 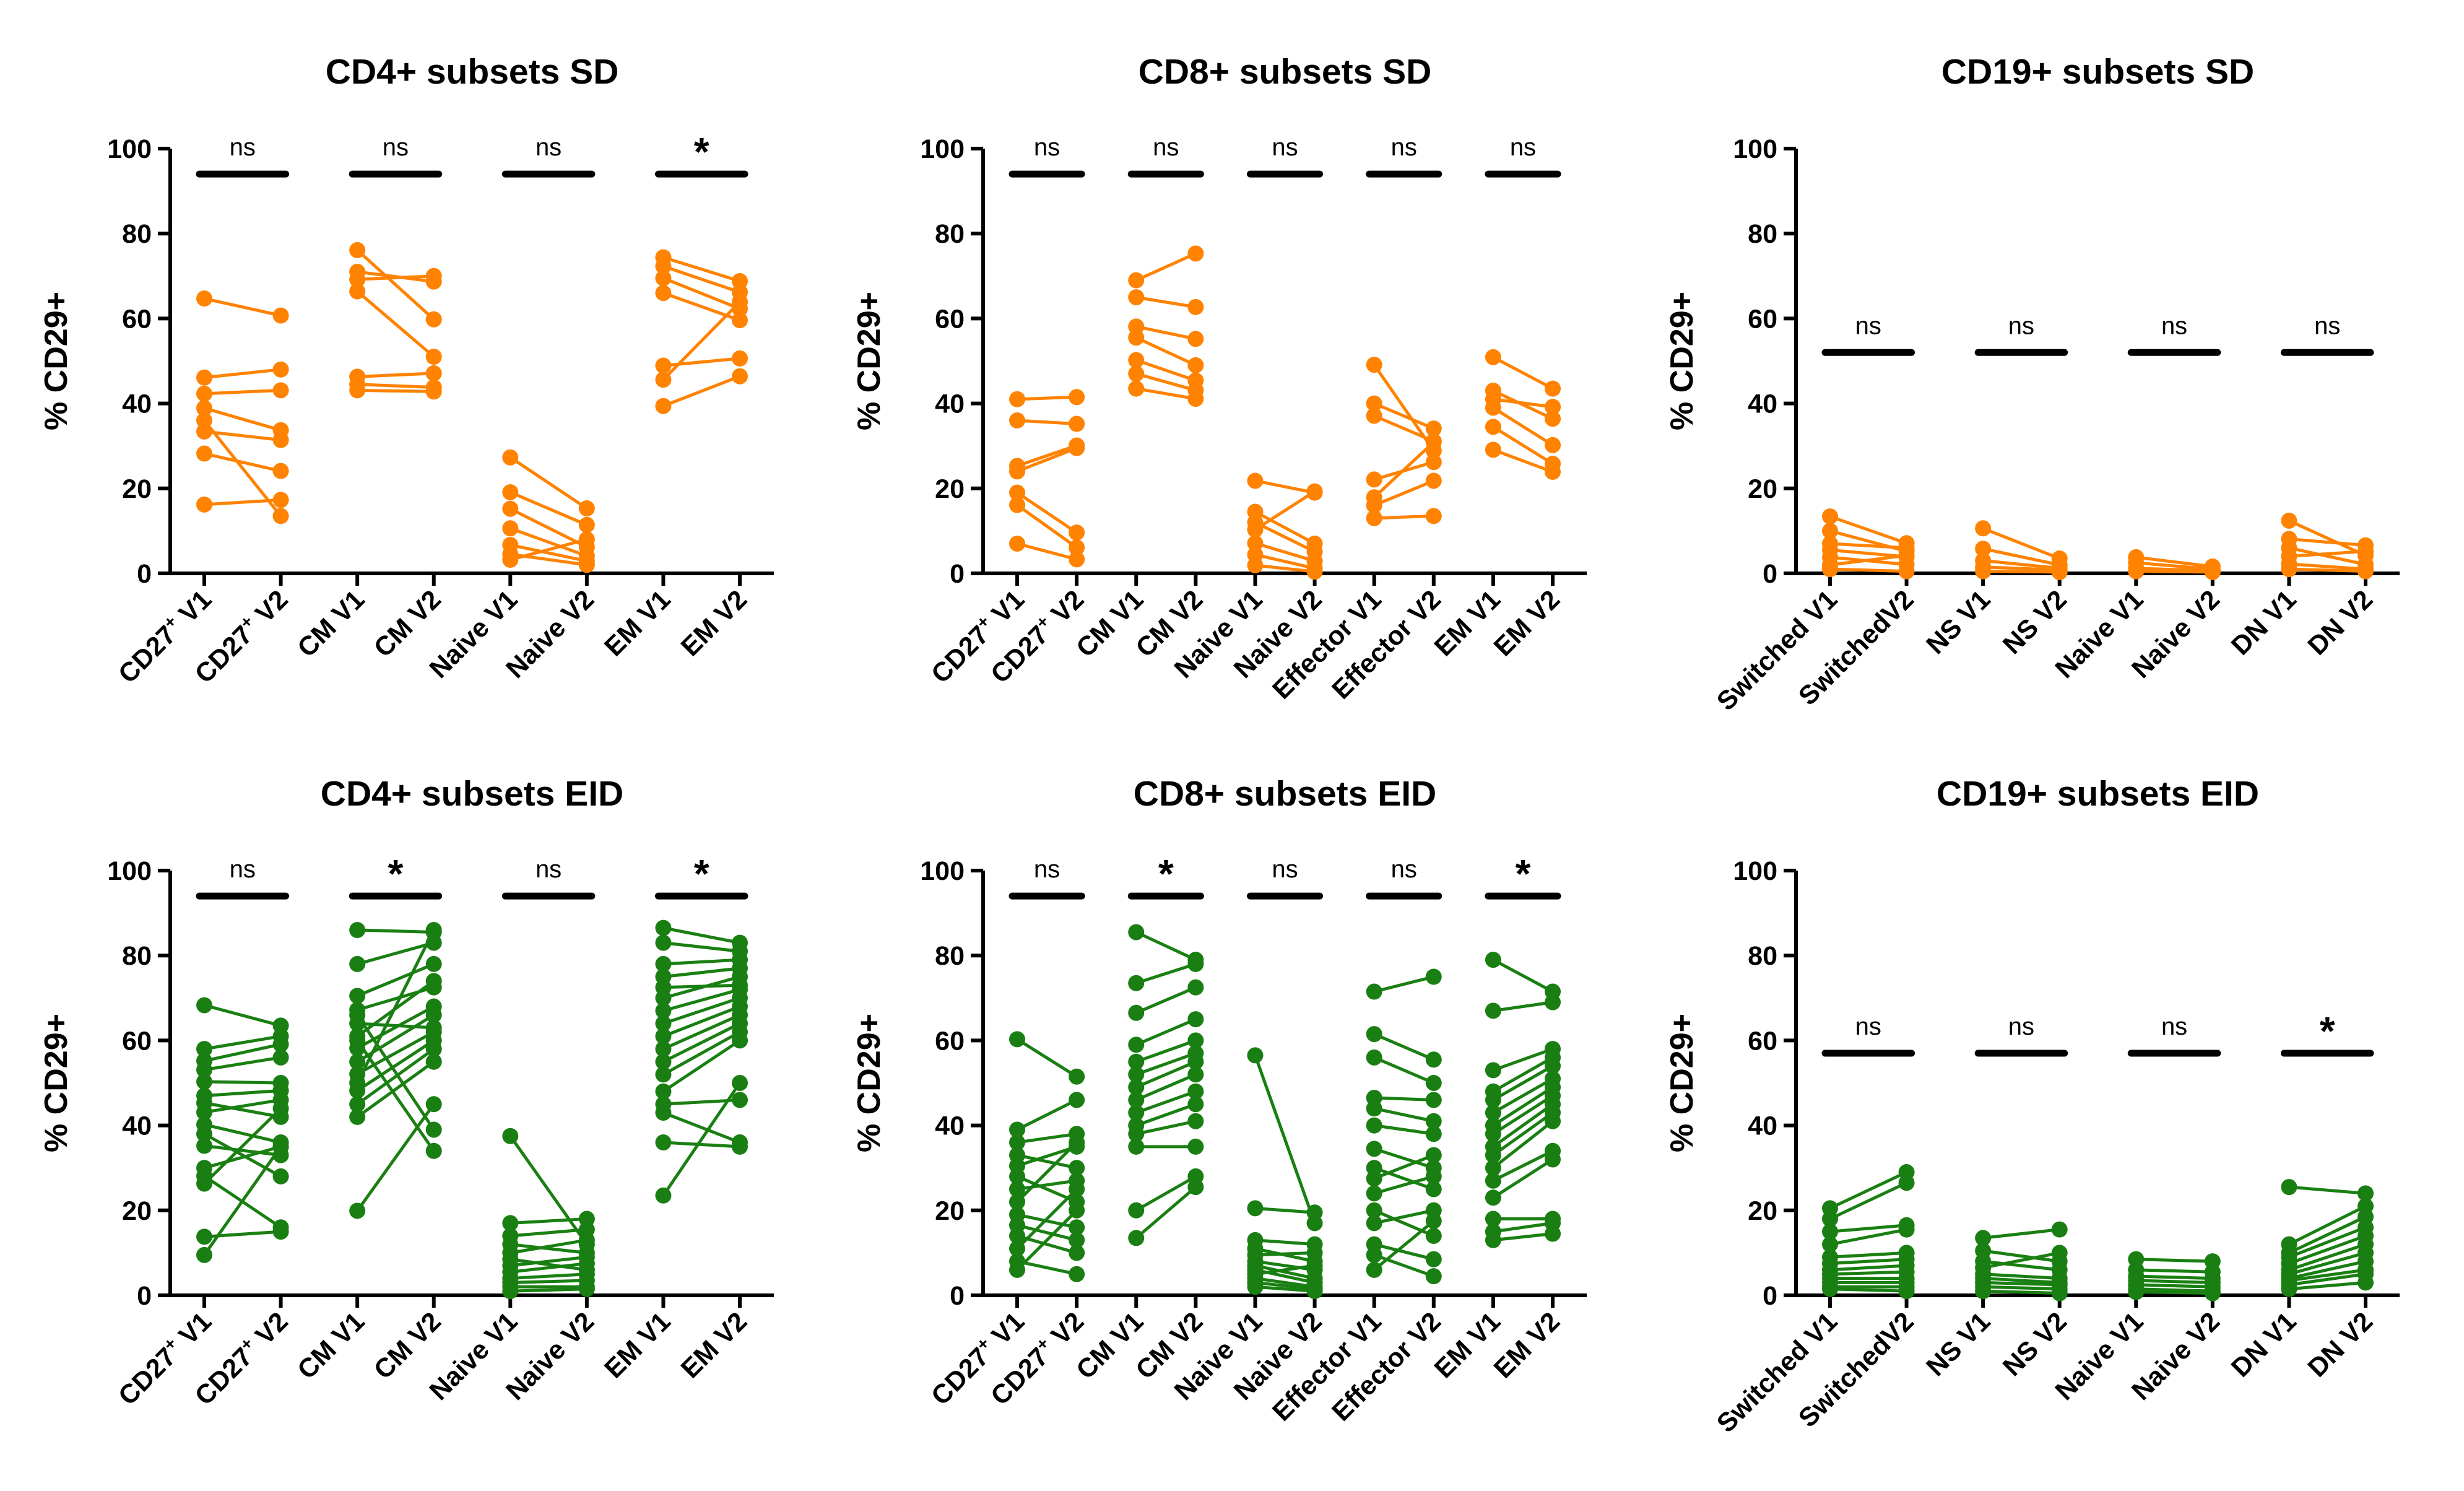 I want to click on category-label: NS V2, so click(x=2035, y=622).